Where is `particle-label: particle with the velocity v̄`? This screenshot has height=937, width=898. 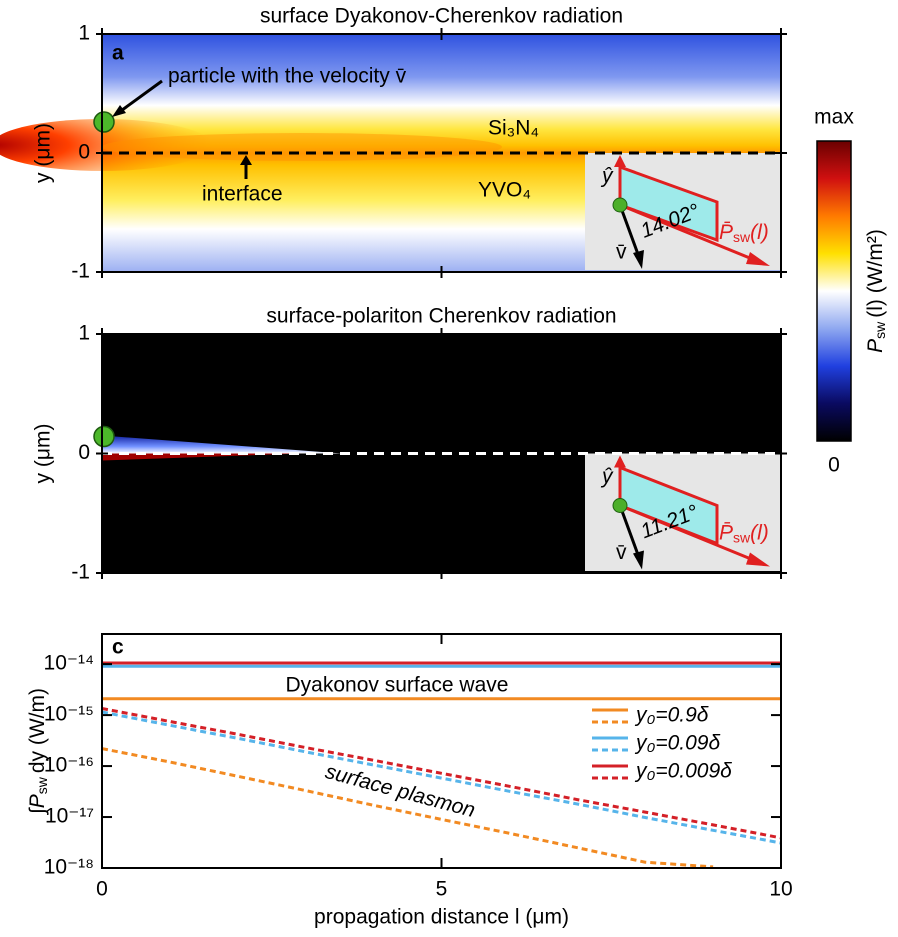 particle-label: particle with the velocity v̄ is located at coordinates (287, 76).